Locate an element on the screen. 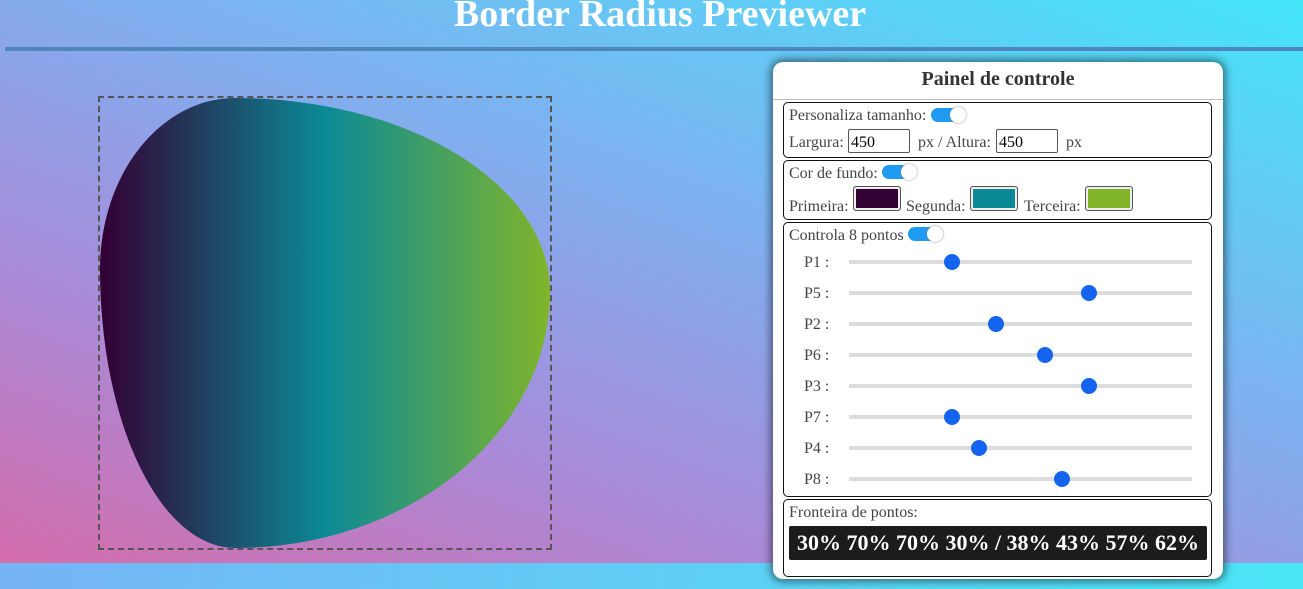  color-label: Primeira: is located at coordinates (819, 206).